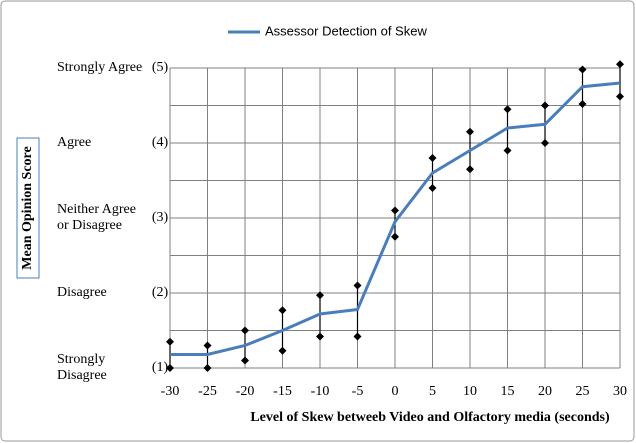 The width and height of the screenshot is (636, 443). What do you see at coordinates (160, 67) in the screenshot?
I see `y-tick-code: (5)` at bounding box center [160, 67].